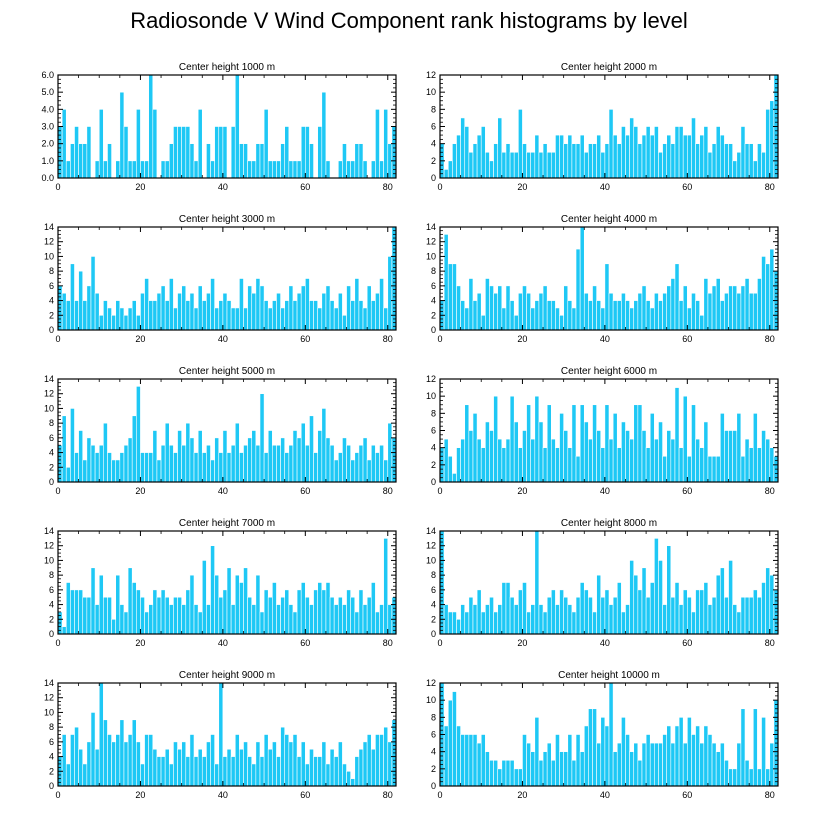  Describe the element at coordinates (602, 431) in the screenshot. I see `histogram-panel-6: Center height 6000 m 0 2 4 6 8 10 12 0 20 40 60 80` at that location.